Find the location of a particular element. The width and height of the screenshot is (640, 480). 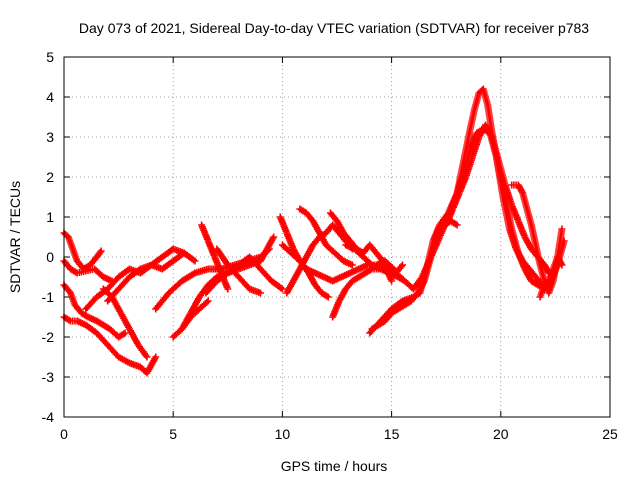

y-tick-label: 0 is located at coordinates (50, 257).